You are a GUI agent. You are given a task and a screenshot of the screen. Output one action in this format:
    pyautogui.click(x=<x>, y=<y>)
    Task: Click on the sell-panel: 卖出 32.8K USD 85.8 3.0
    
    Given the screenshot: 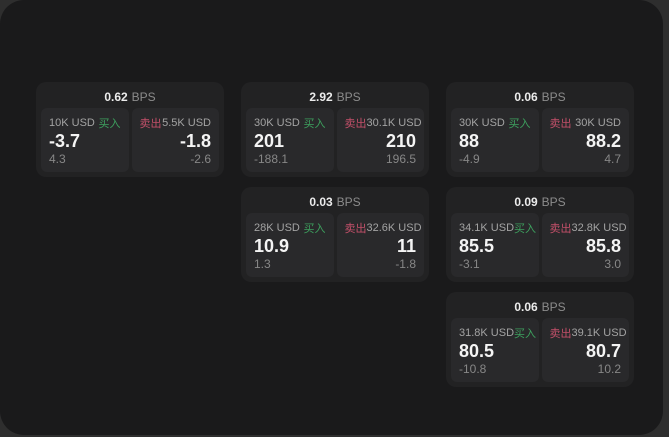 What is the action you would take?
    pyautogui.click(x=585, y=245)
    